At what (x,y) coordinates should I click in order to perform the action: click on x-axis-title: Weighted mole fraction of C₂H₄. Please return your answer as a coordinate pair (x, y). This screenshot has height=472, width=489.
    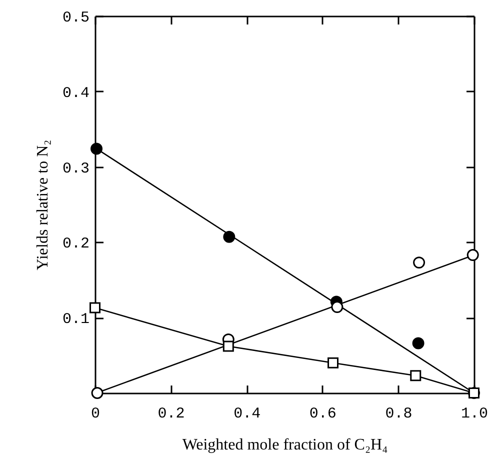
    Looking at the image, I should click on (285, 445).